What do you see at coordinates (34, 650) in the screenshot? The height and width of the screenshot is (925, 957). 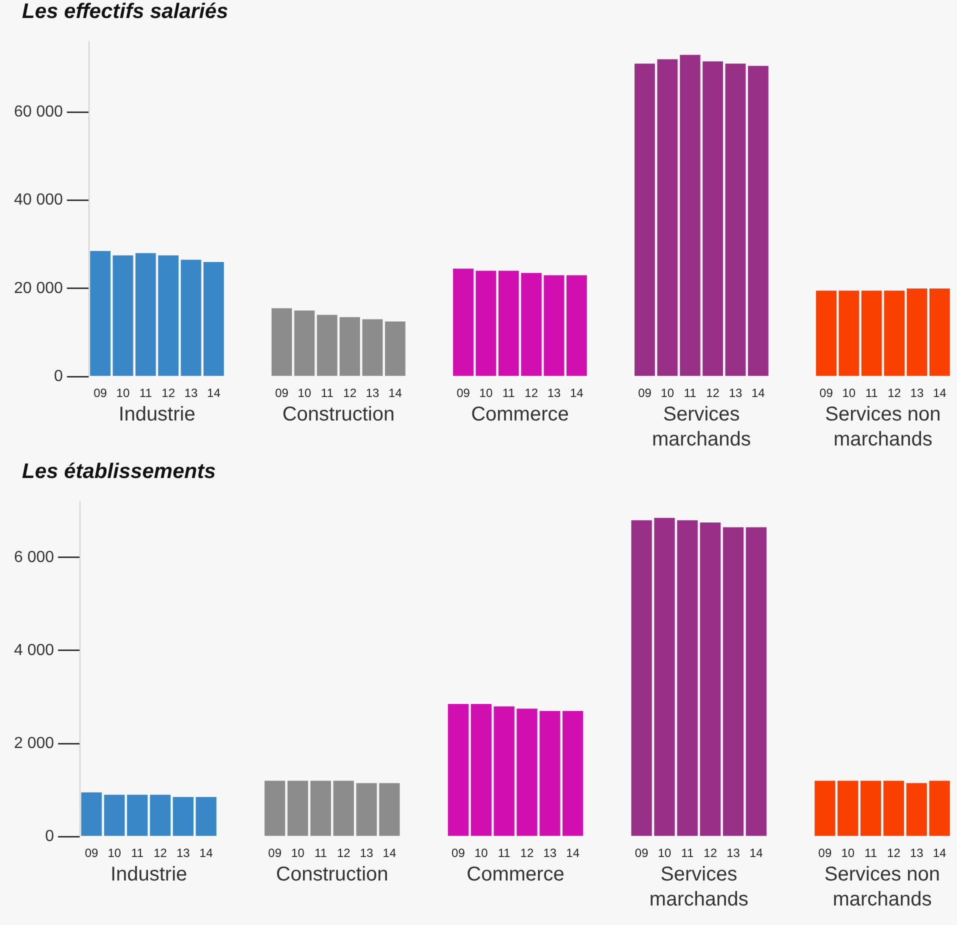 I see `y-tick-label: 4 000` at bounding box center [34, 650].